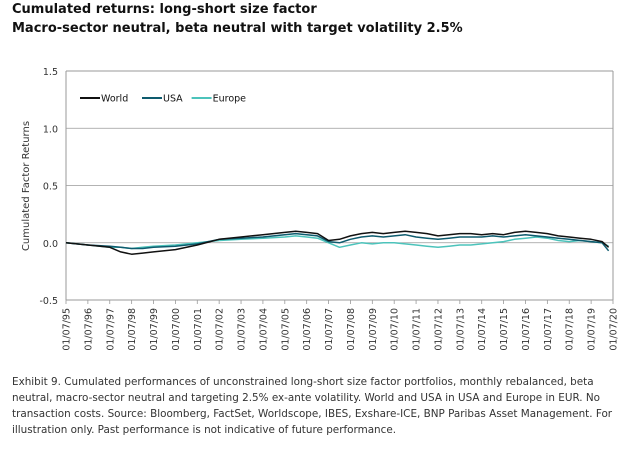 The width and height of the screenshot is (634, 457). I want to click on x-tick-label: 01/07/00, so click(176, 329).